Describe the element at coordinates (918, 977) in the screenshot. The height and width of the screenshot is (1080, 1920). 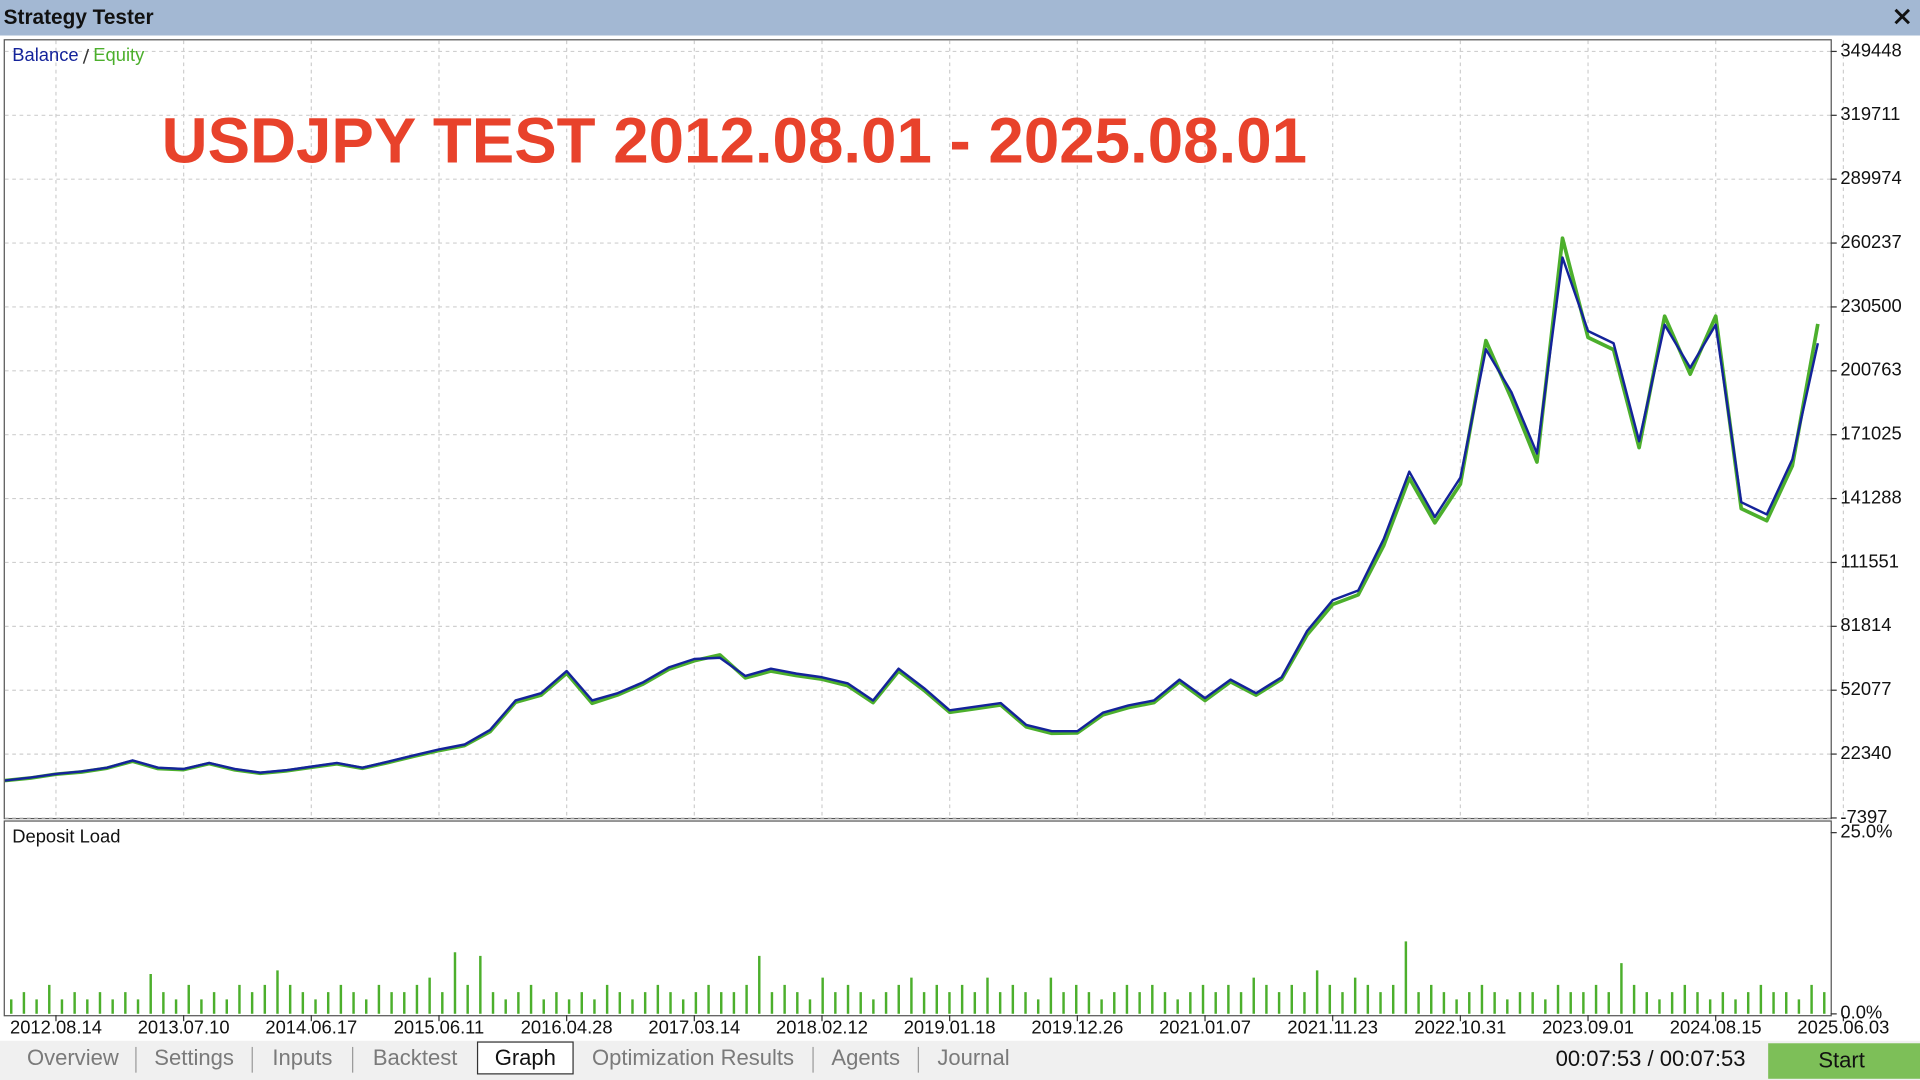
I see `deposit-load-bars` at that location.